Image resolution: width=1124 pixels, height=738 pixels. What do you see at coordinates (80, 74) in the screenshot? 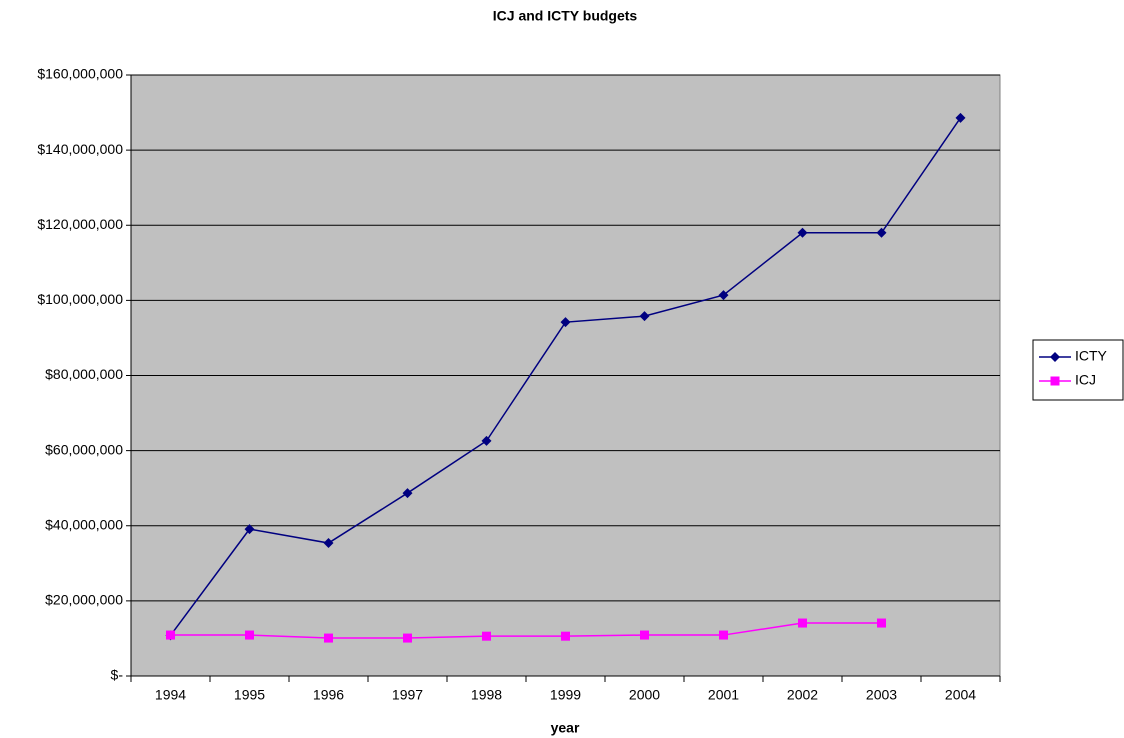
I see `y-tick-label: $160,000,000` at bounding box center [80, 74].